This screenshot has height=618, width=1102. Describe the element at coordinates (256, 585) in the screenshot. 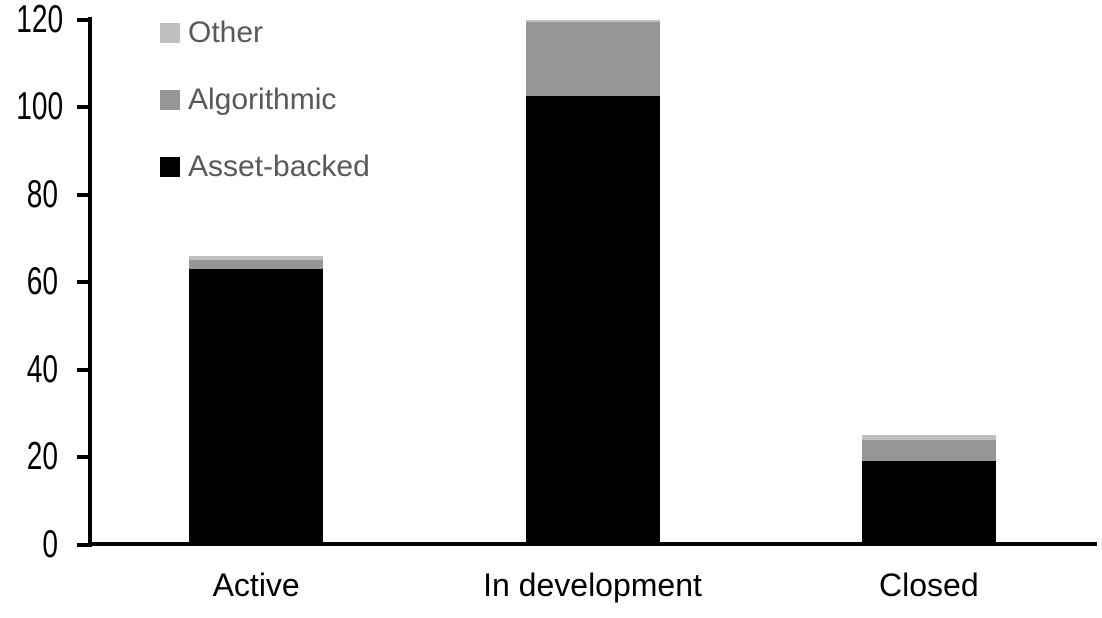

I see `category-label-active: Active` at that location.